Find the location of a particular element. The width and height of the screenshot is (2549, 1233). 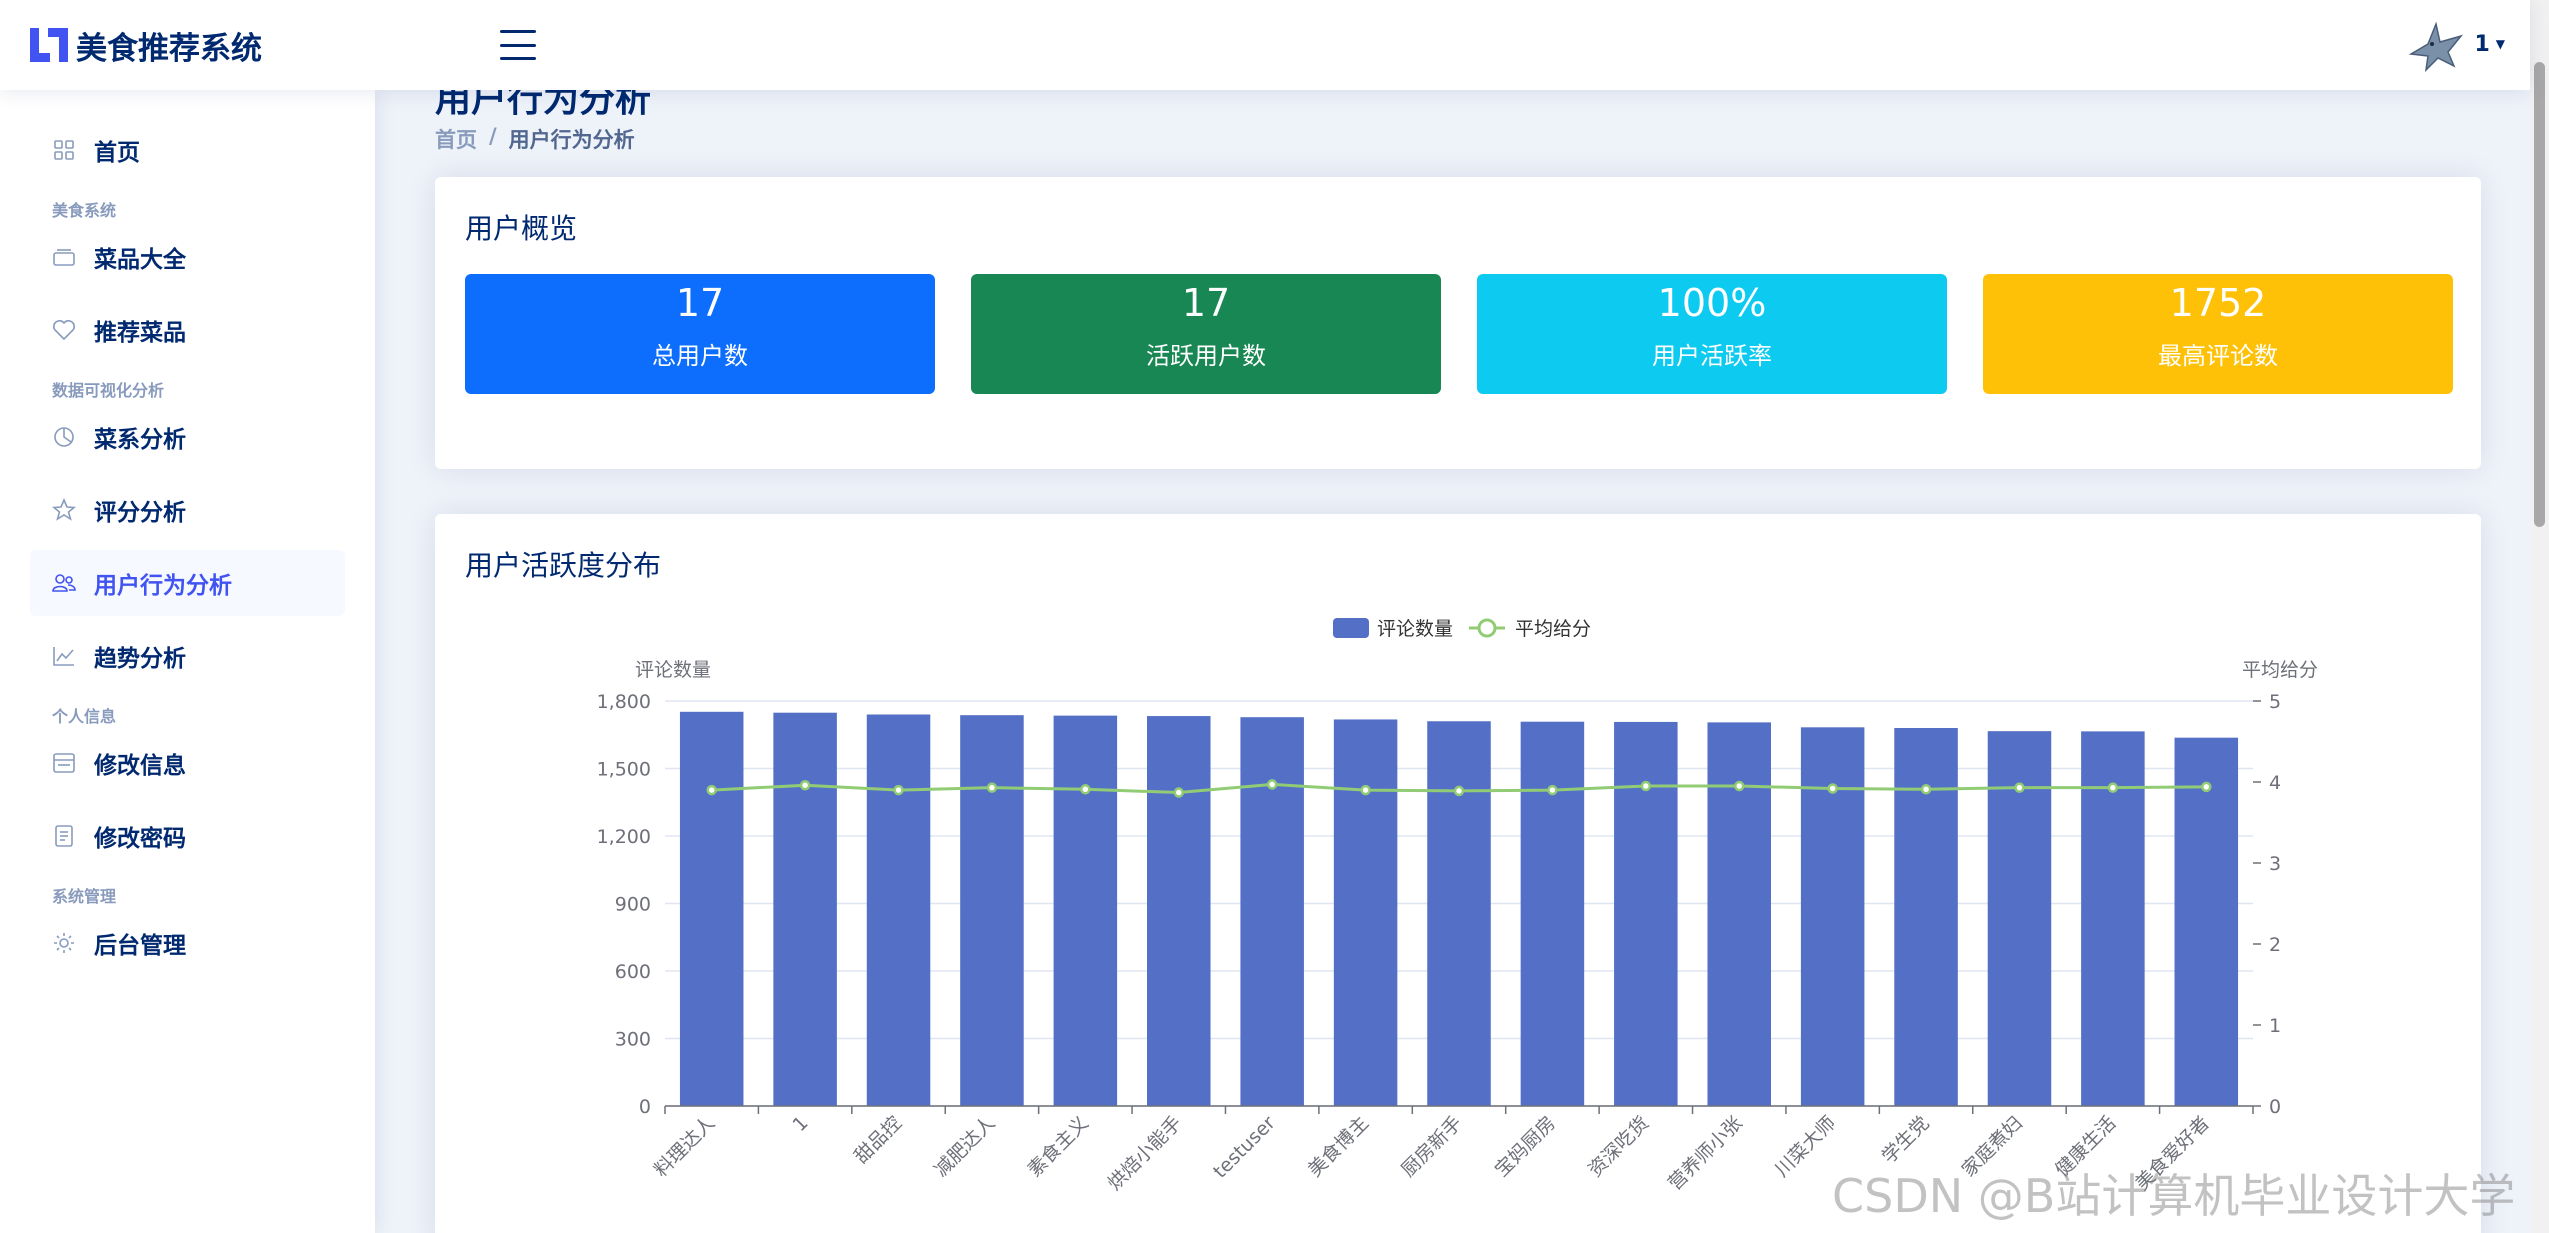

stat-card: 100% 用户活跃率 is located at coordinates (1712, 334).